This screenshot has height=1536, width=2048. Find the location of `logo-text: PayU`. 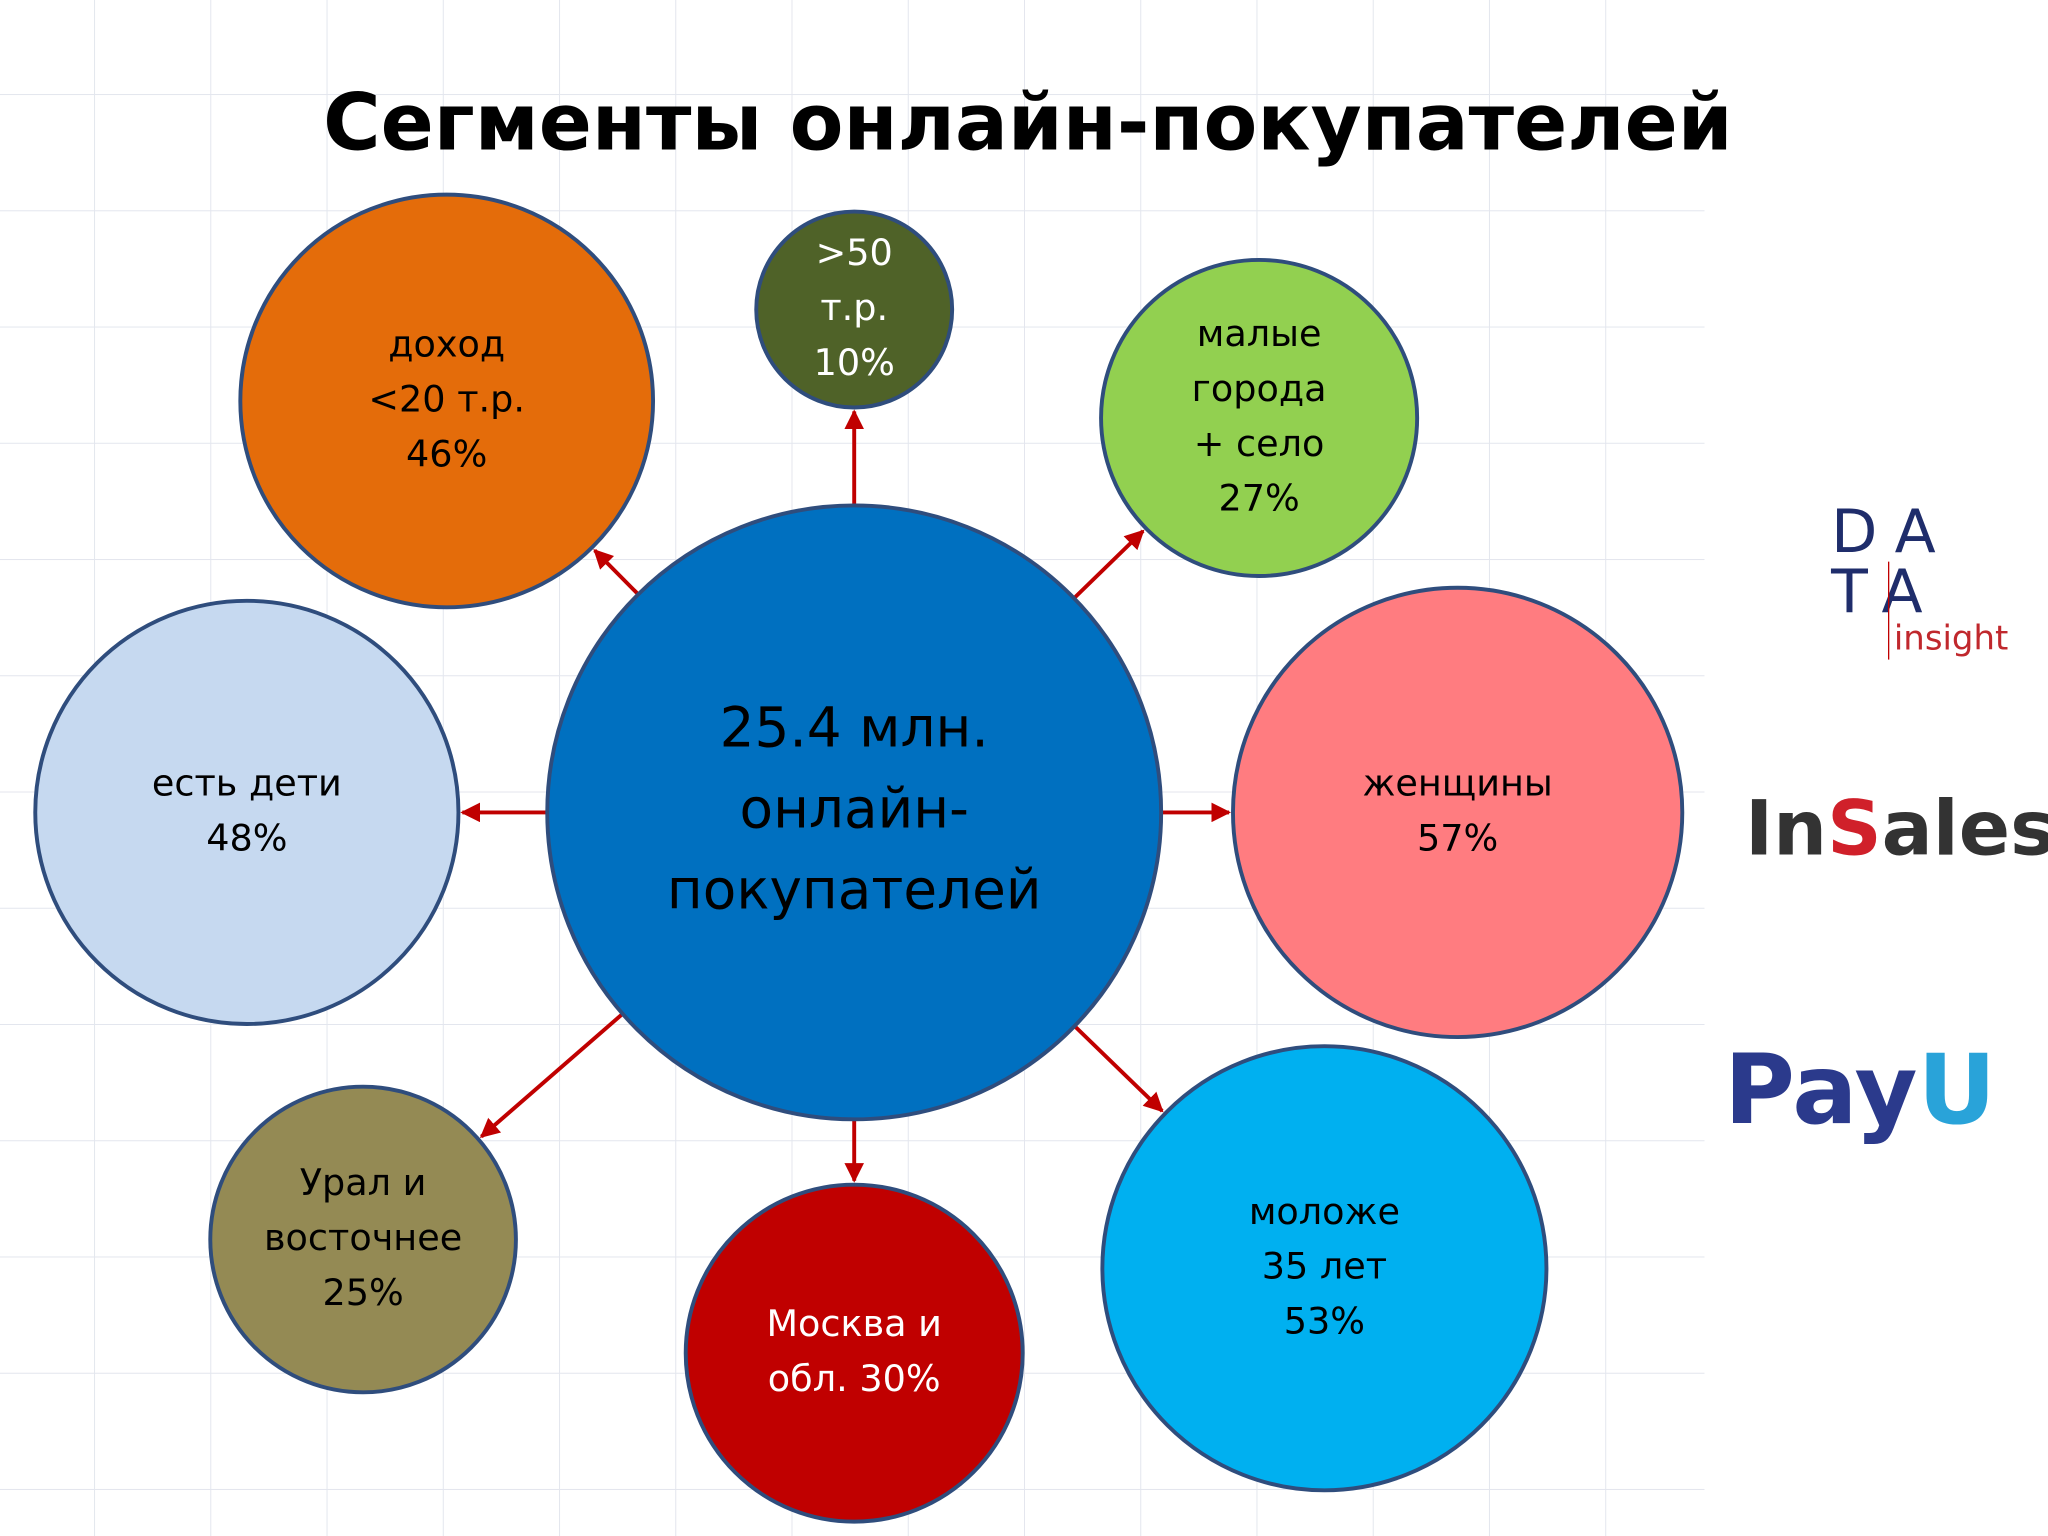

logo-text: PayU is located at coordinates (1860, 1090).